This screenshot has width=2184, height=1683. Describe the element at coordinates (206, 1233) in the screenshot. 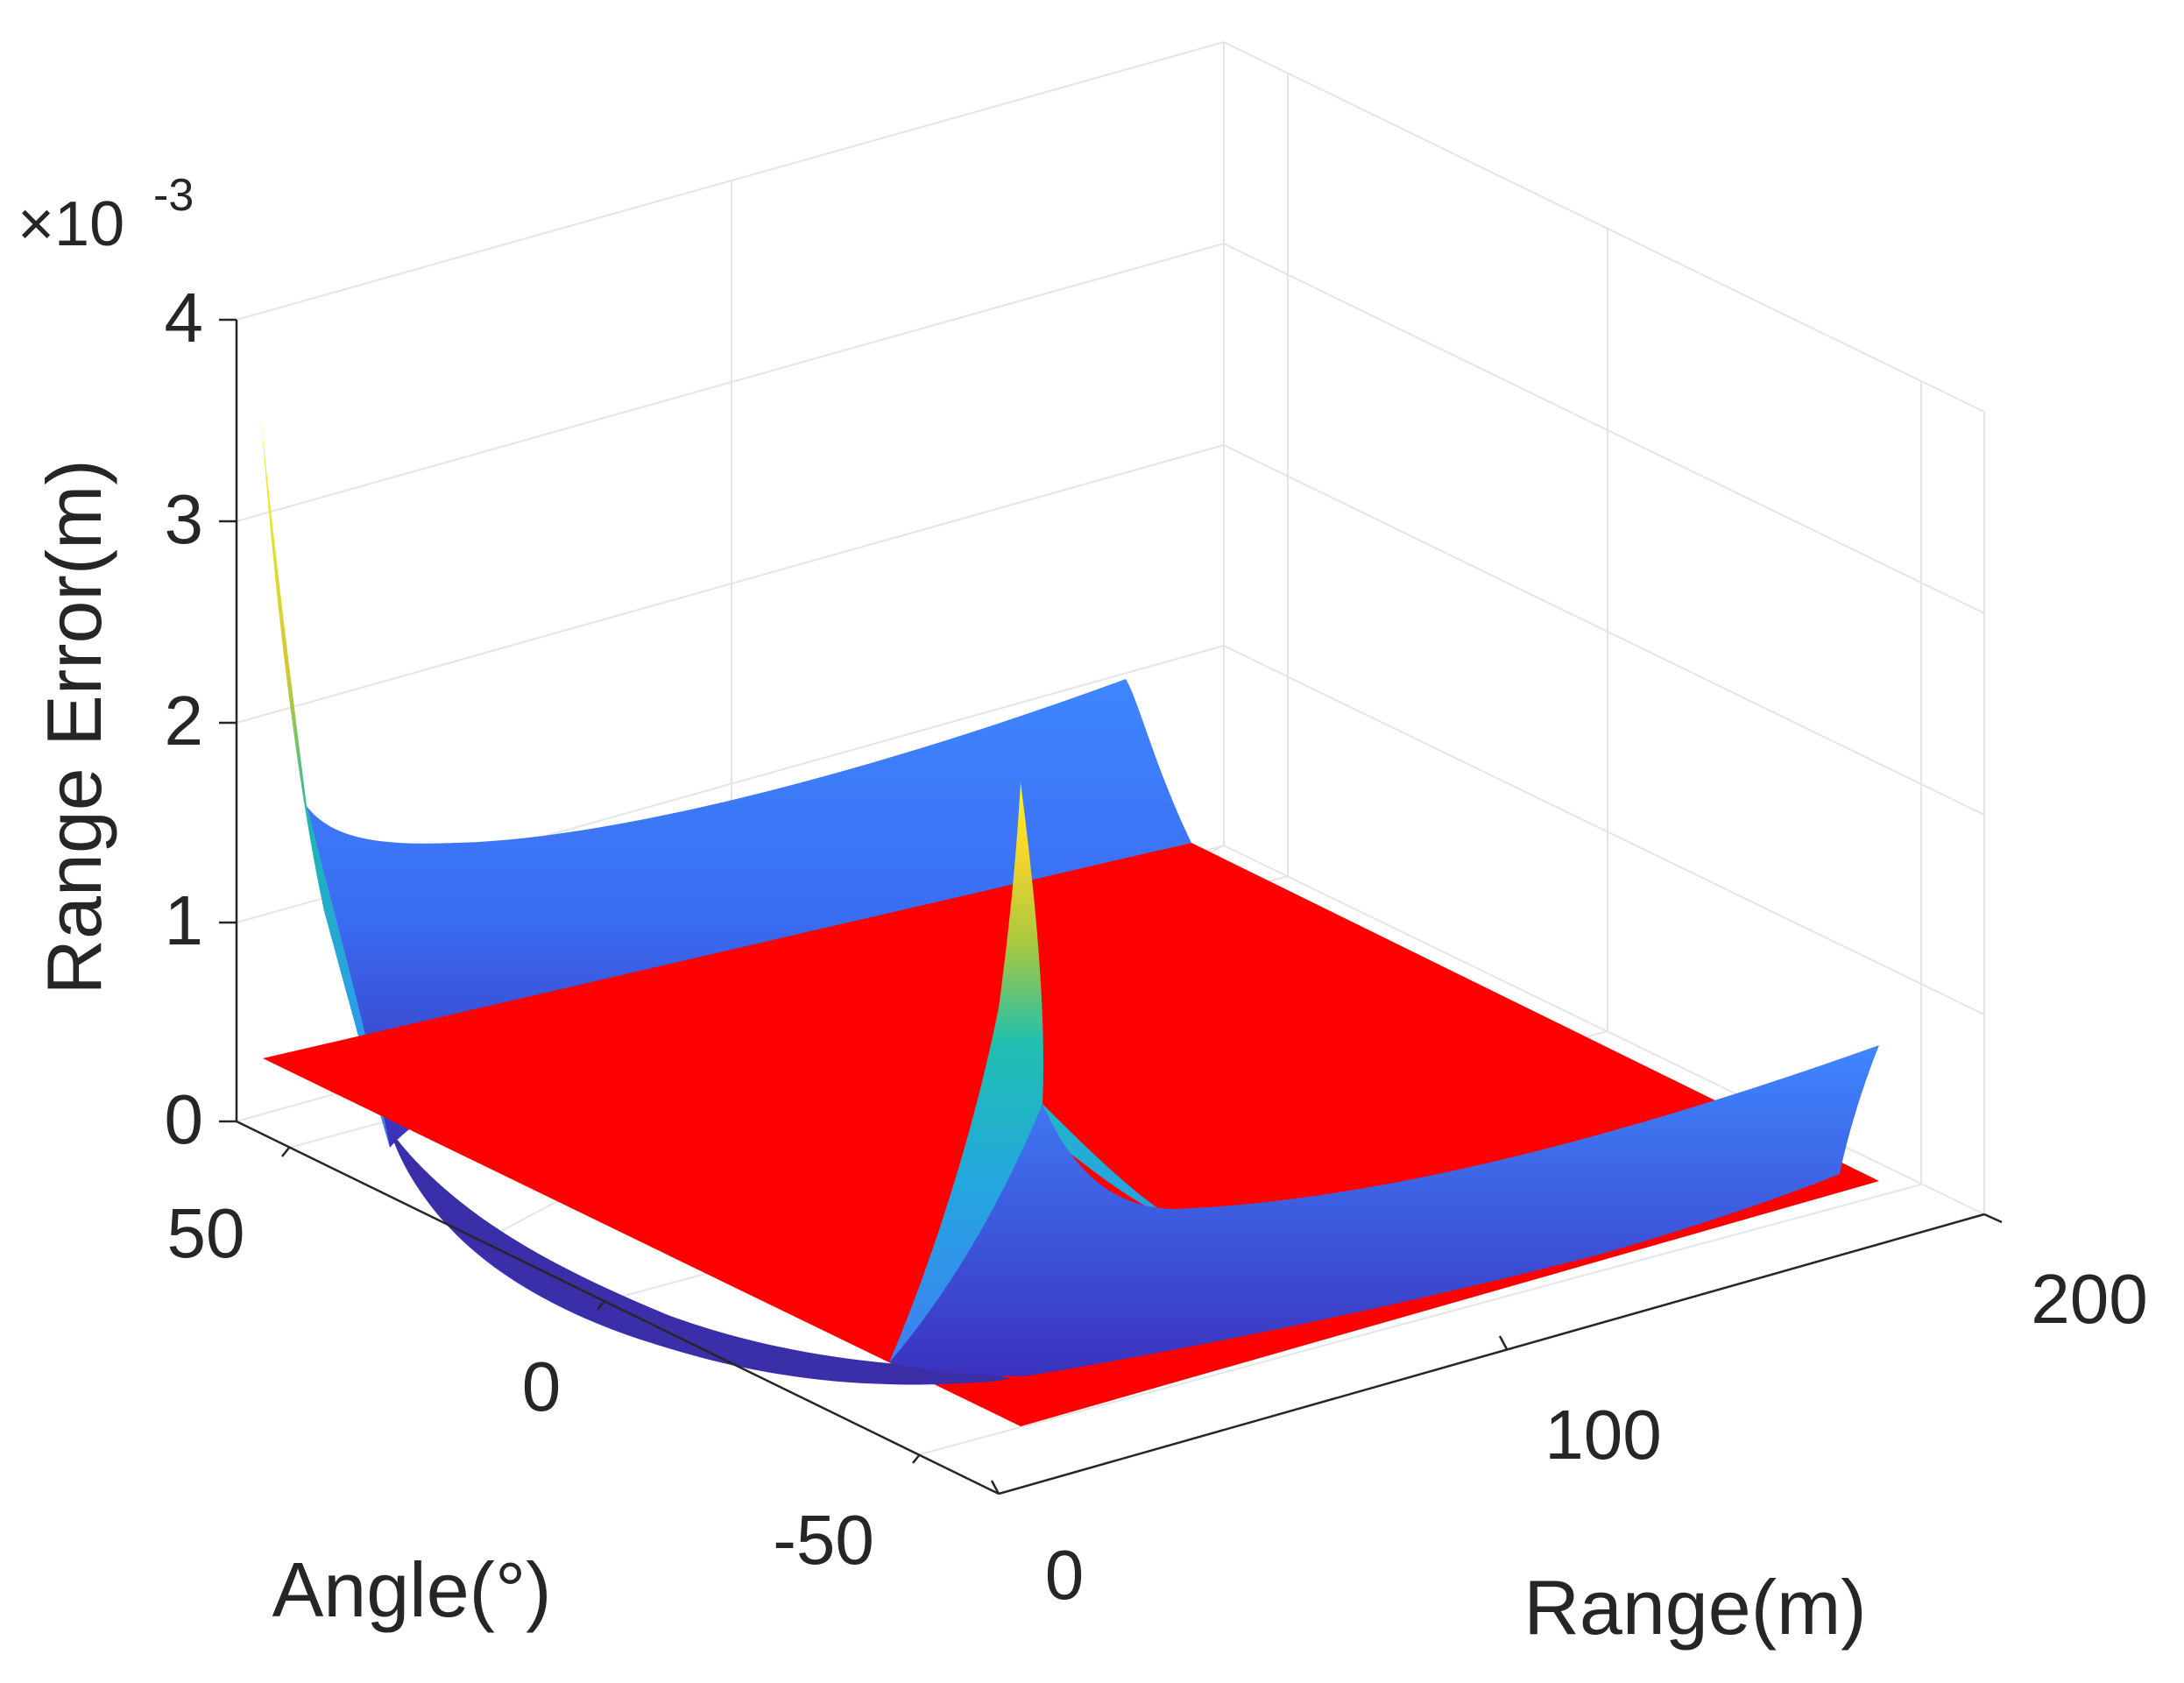

I see `y-tick-label: 50` at that location.